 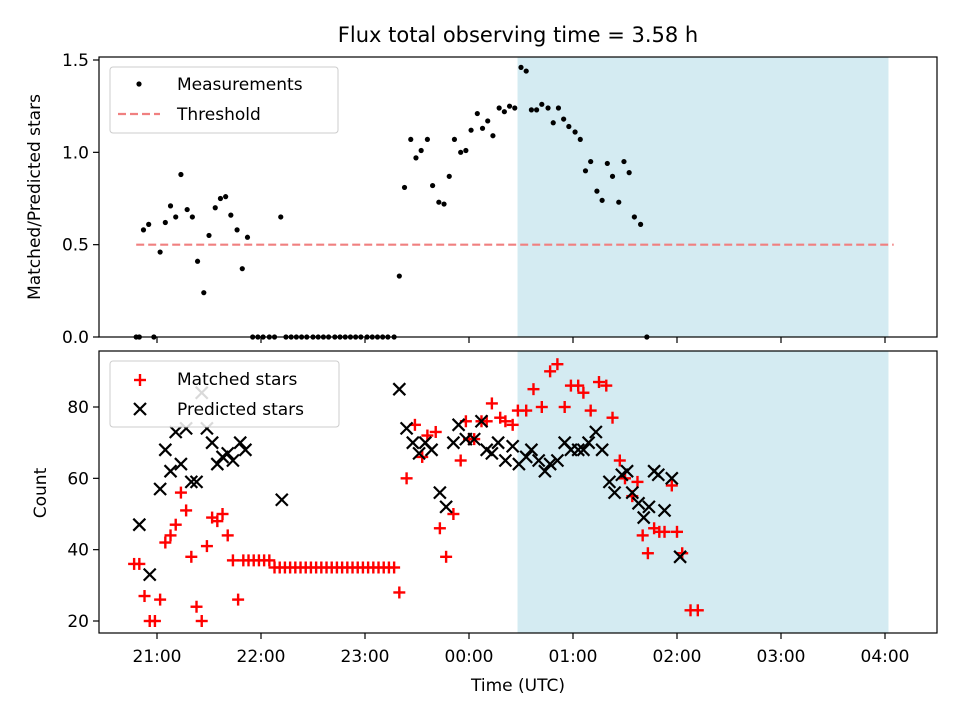 I want to click on bottom-y-ticks: 20 40 60 80, so click(x=83, y=515).